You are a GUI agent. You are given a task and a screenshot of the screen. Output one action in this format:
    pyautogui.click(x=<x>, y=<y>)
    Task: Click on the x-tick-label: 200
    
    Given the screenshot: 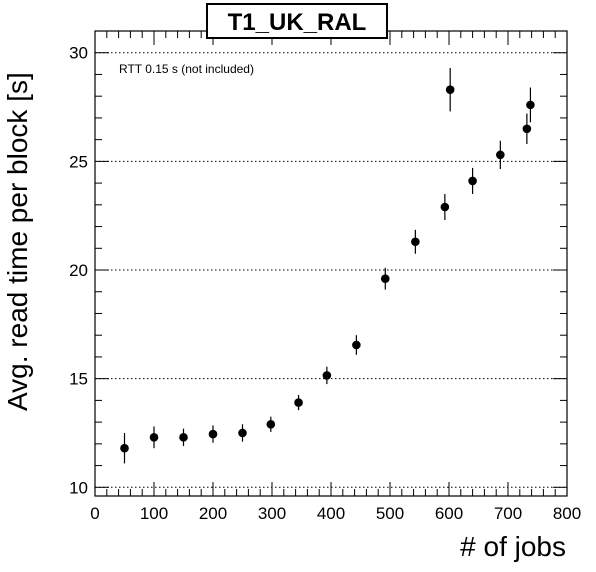 What is the action you would take?
    pyautogui.click(x=213, y=513)
    